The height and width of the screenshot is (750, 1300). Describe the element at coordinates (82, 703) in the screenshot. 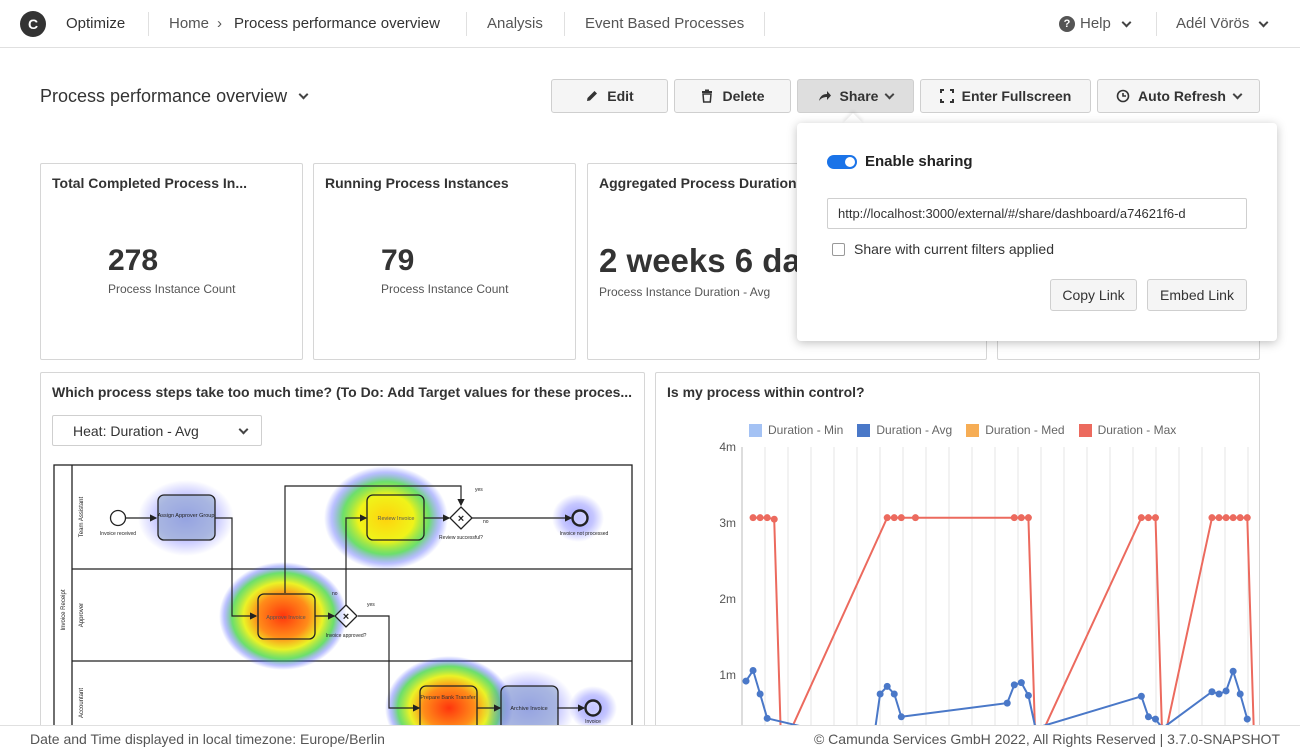

I see `lane-label: Accountant` at that location.